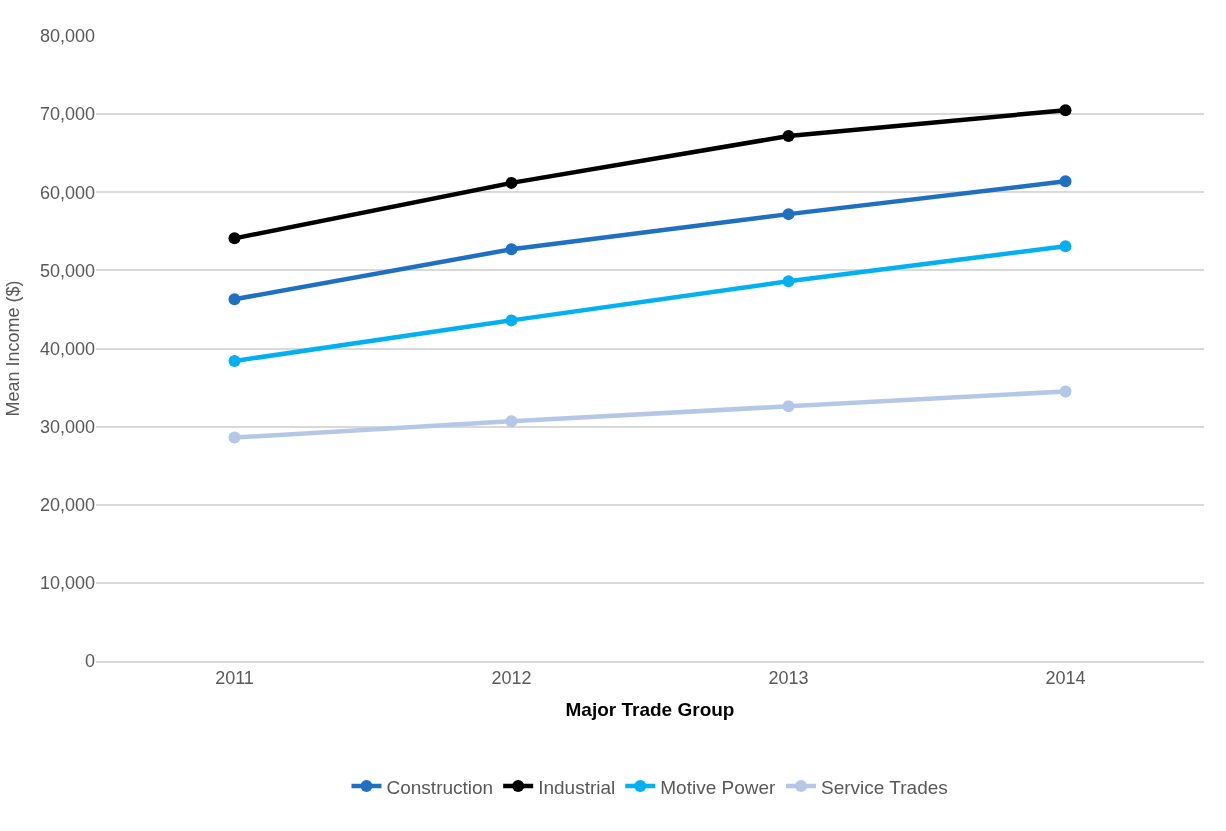 The image size is (1226, 831). Describe the element at coordinates (67, 505) in the screenshot. I see `y-tick-label: 20,000` at that location.